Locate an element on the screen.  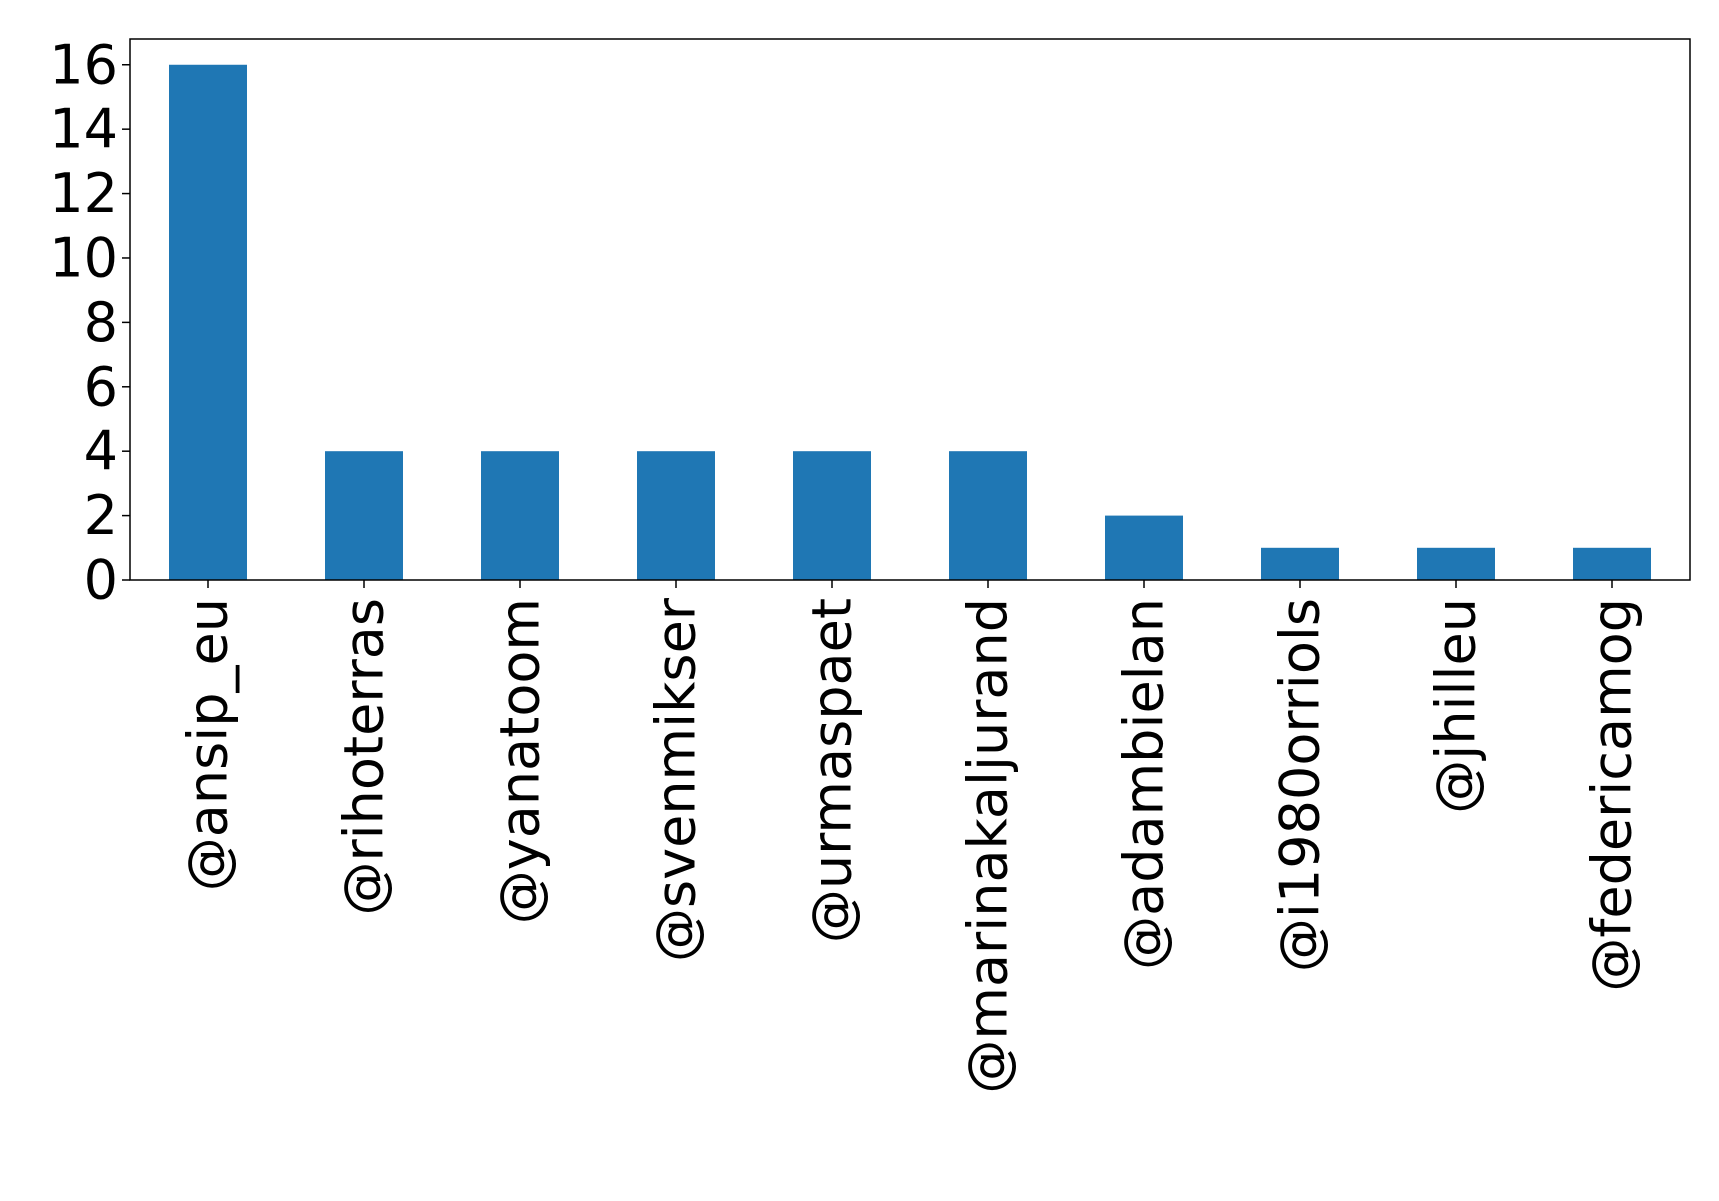
bar-marinakaljurand is located at coordinates (988, 515).